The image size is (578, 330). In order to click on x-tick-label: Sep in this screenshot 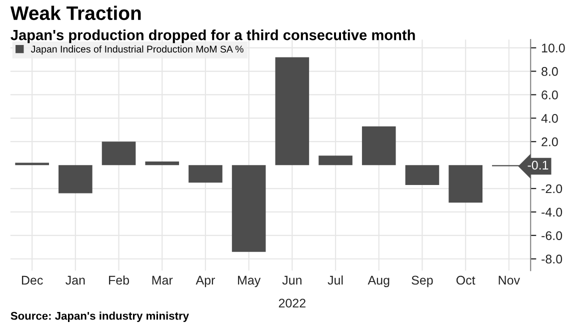, I will do `click(422, 282)`.